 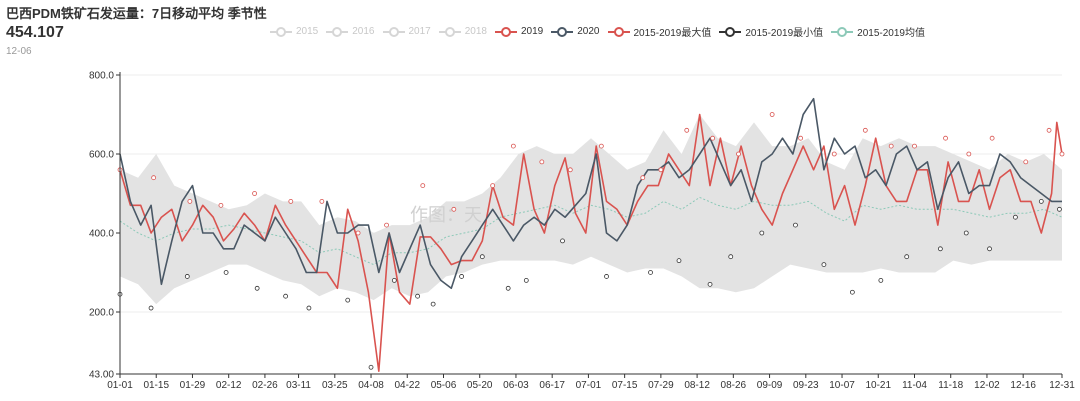 What do you see at coordinates (335, 385) in the screenshot?
I see `x-tick-label: 03-25` at bounding box center [335, 385].